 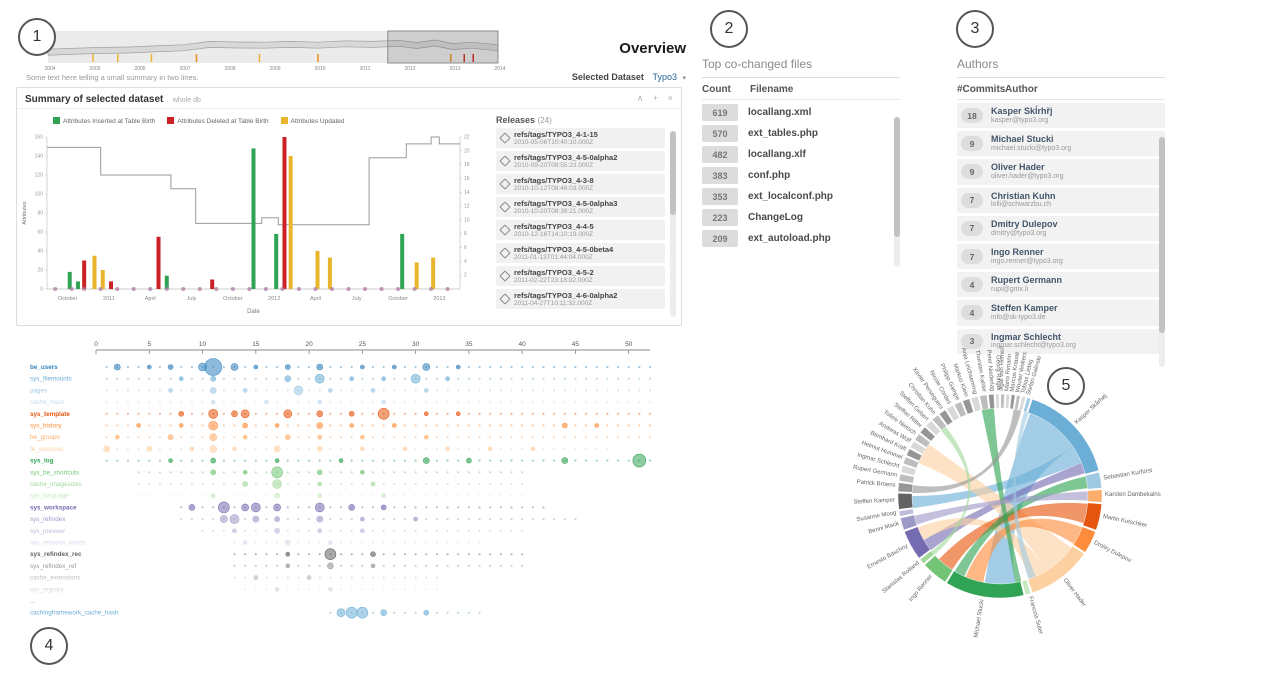 What do you see at coordinates (467, 165) in the screenshot?
I see `svg-text: 18` at bounding box center [467, 165].